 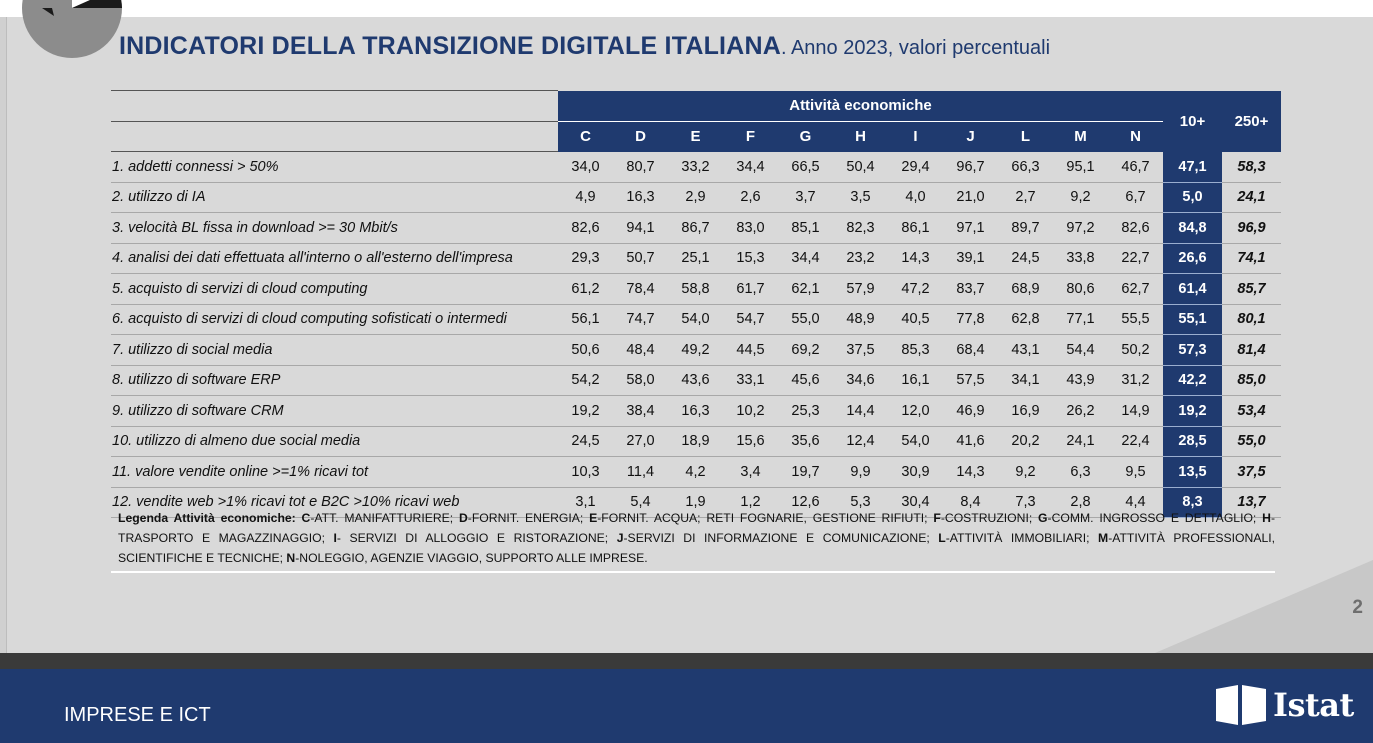 What do you see at coordinates (1080, 380) in the screenshot?
I see `cell-m: 43,9` at bounding box center [1080, 380].